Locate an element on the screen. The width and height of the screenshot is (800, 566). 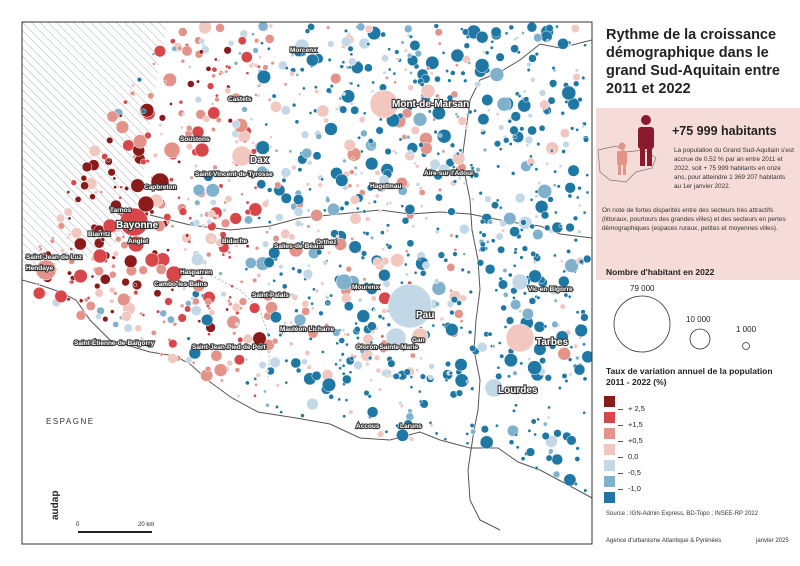
logo: audap is located at coordinates (55, 505).